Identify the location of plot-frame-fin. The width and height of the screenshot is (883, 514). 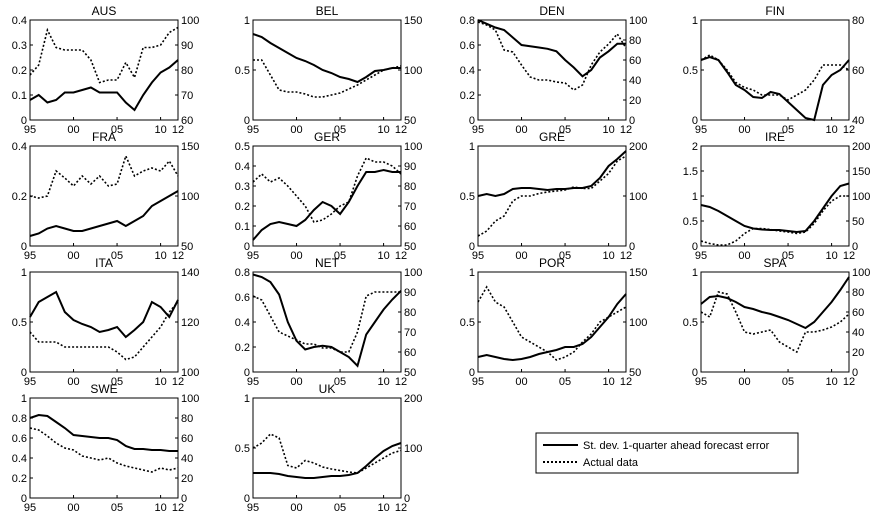
(775, 70).